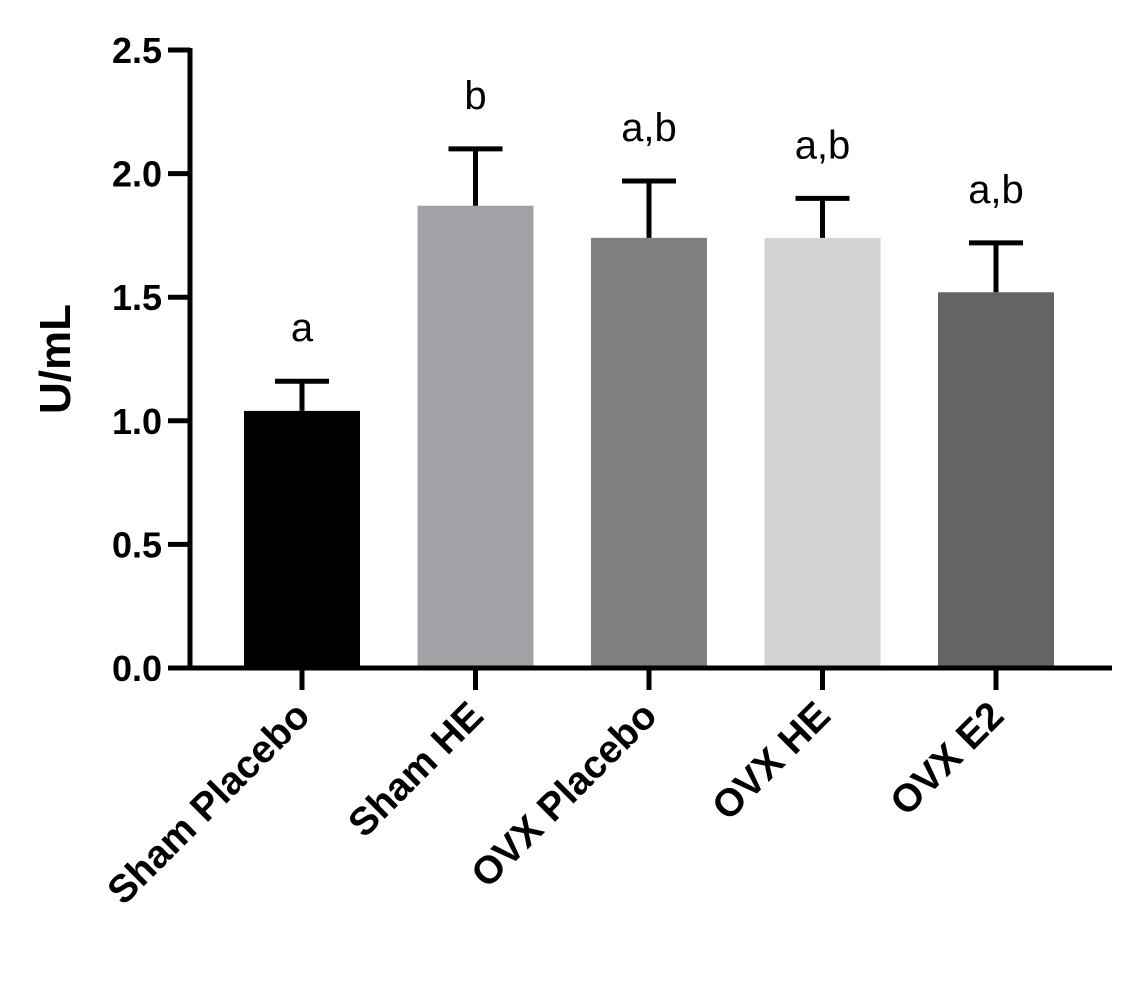 Image resolution: width=1146 pixels, height=981 pixels. I want to click on y-ticks: 0.0 0.5 1.0 1.5 2.0 2.5, so click(151, 359).